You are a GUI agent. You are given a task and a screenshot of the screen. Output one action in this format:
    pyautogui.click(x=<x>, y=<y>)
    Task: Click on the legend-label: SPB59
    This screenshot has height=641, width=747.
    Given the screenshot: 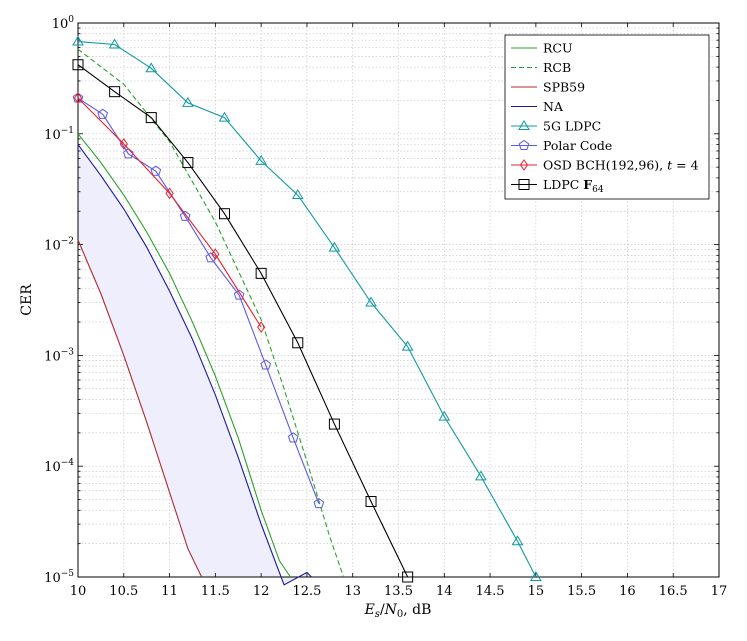 What is the action you would take?
    pyautogui.click(x=564, y=87)
    